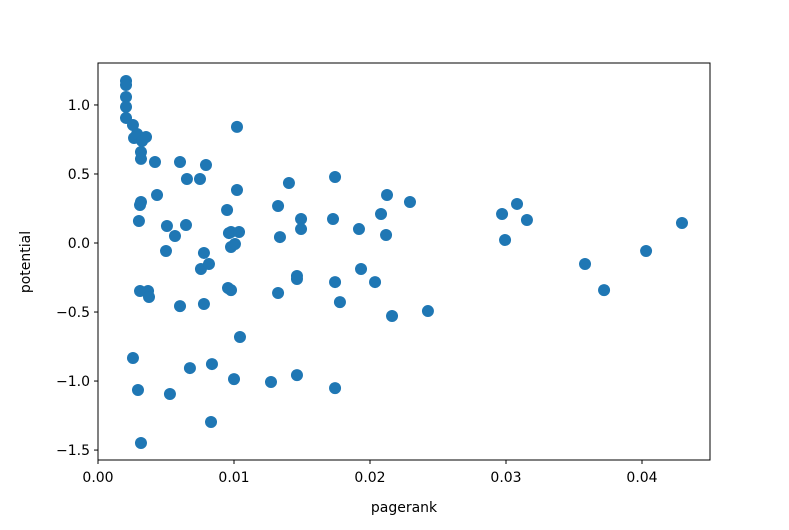 Image resolution: width=789 pixels, height=530 pixels. I want to click on y-axis-label: potential, so click(26, 262).